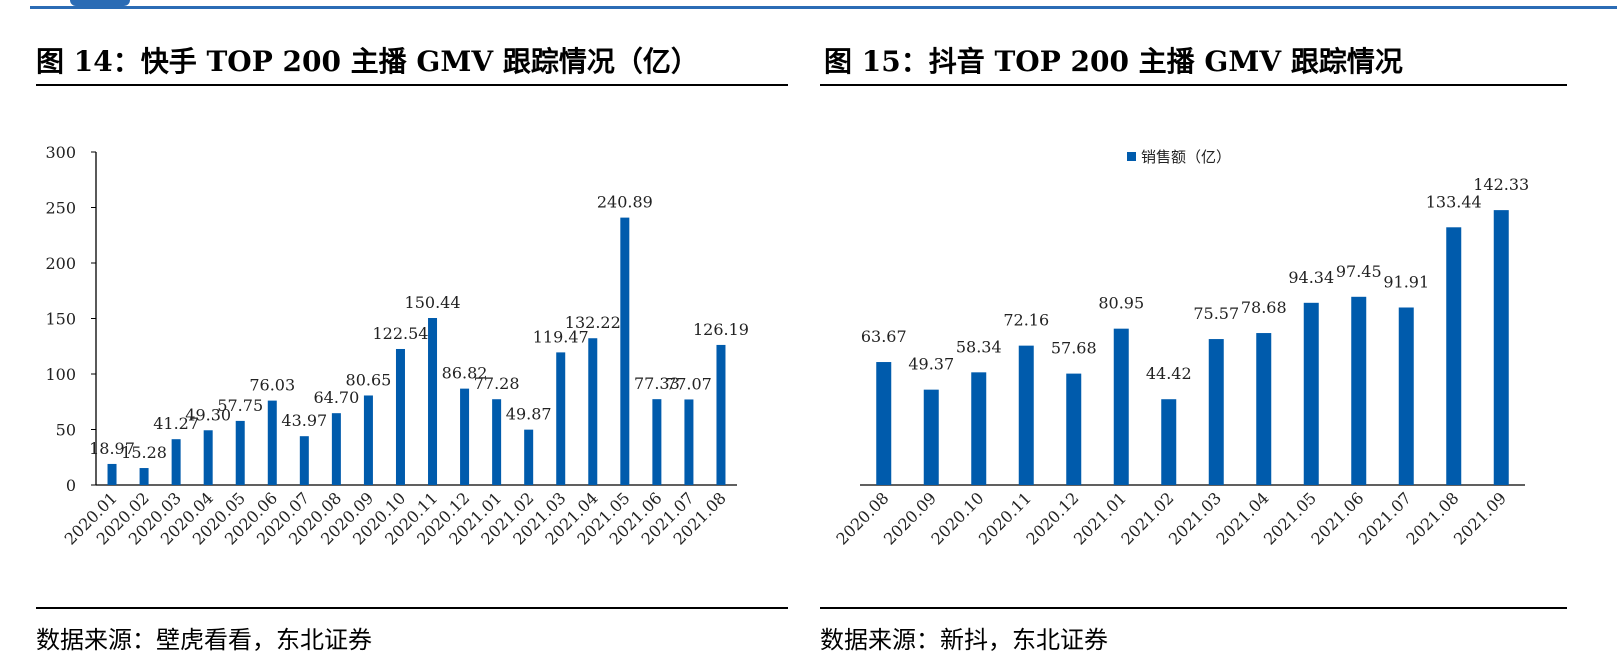  I want to click on fig15-data-label: 91.91, so click(1406, 281).